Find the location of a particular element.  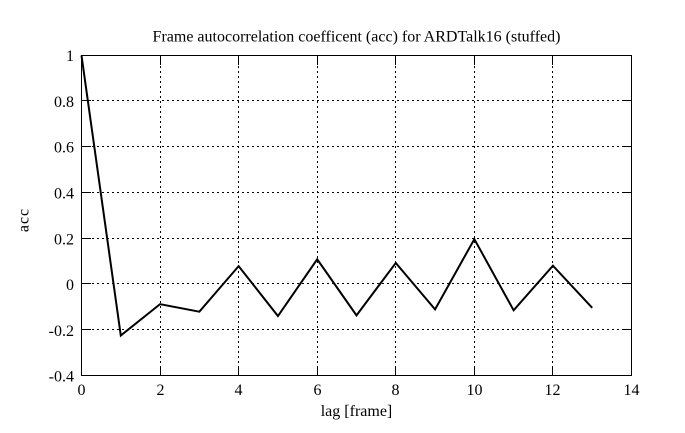

svg-text: 6 is located at coordinates (318, 390).